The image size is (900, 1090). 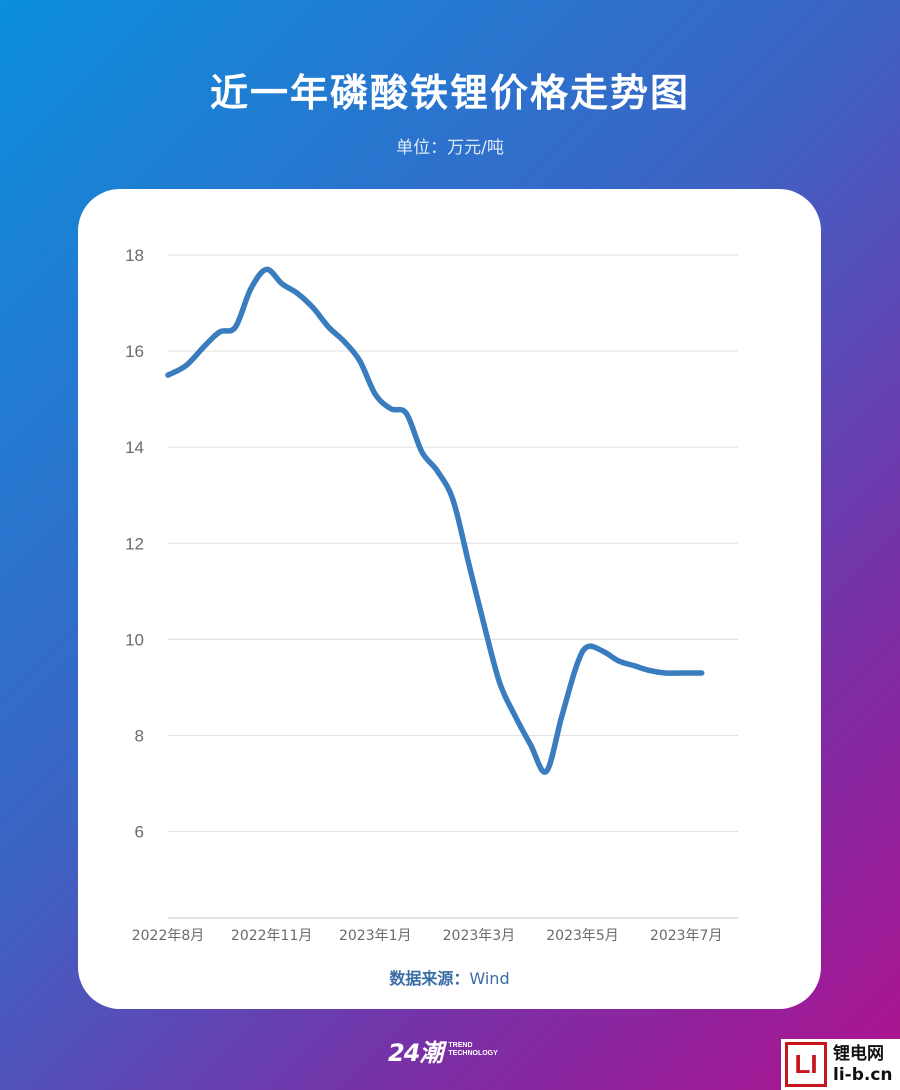 I want to click on y-tick-label: 18, so click(x=134, y=255).